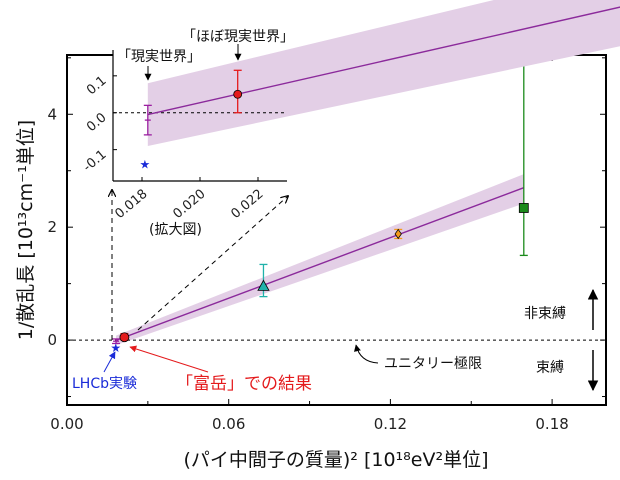 Image resolution: width=620 pixels, height=480 pixels. I want to click on x-tick-label: 0.00, so click(66, 424).